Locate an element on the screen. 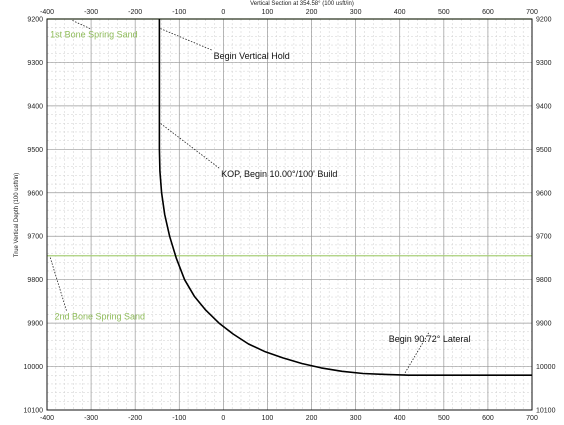 The image size is (564, 425). x-tick-labels-bottom: -400 -300 -200 -100 0 100 200 300 400 500 600 700 is located at coordinates (289, 418).